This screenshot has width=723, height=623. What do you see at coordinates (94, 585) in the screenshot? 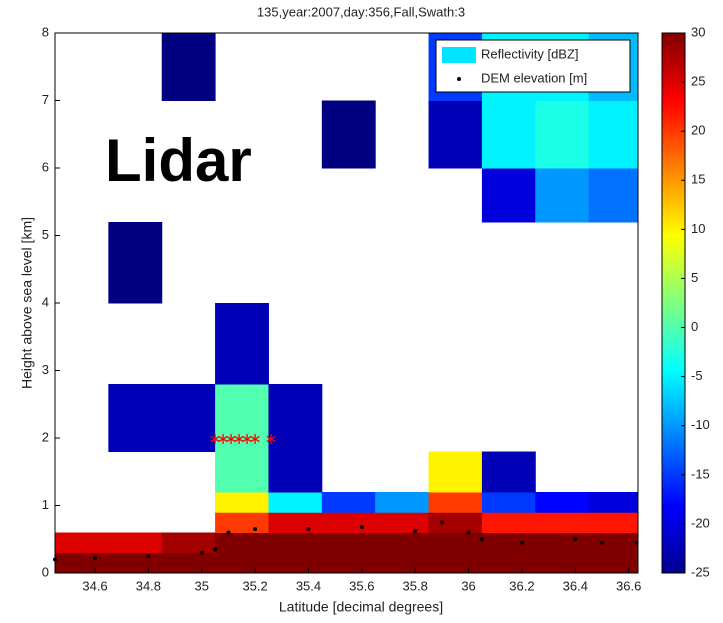
I see `x-tick-label: 34.6` at bounding box center [94, 585].